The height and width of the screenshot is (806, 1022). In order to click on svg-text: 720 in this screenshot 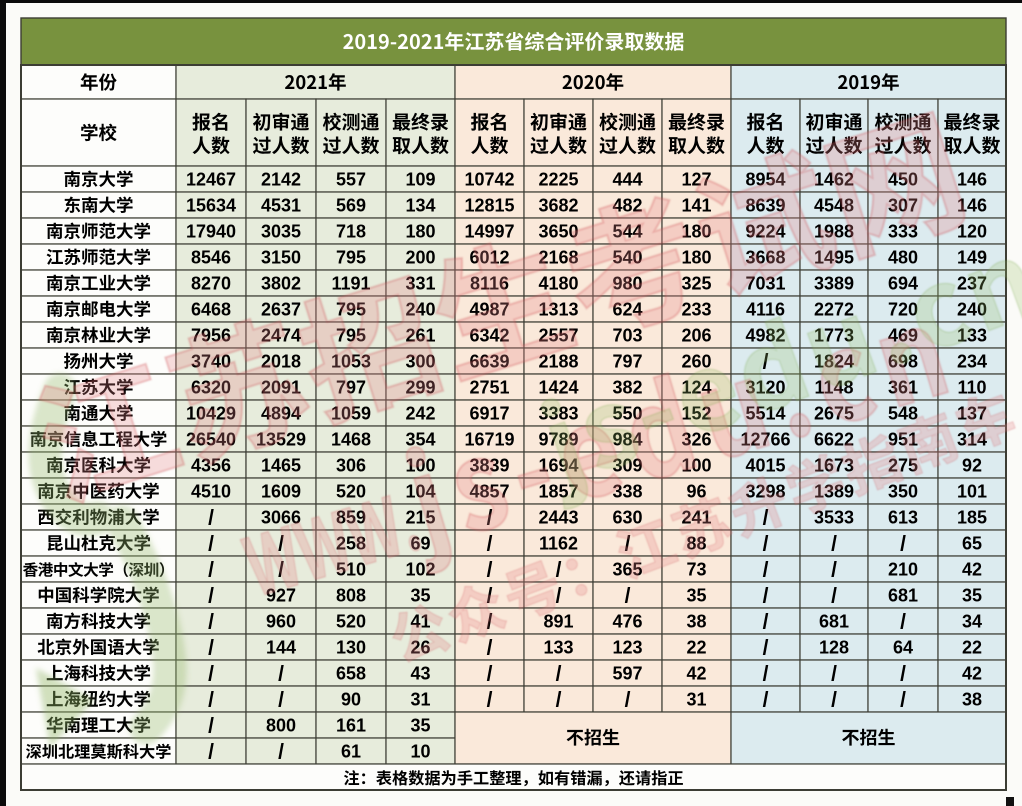, I will do `click(903, 310)`.